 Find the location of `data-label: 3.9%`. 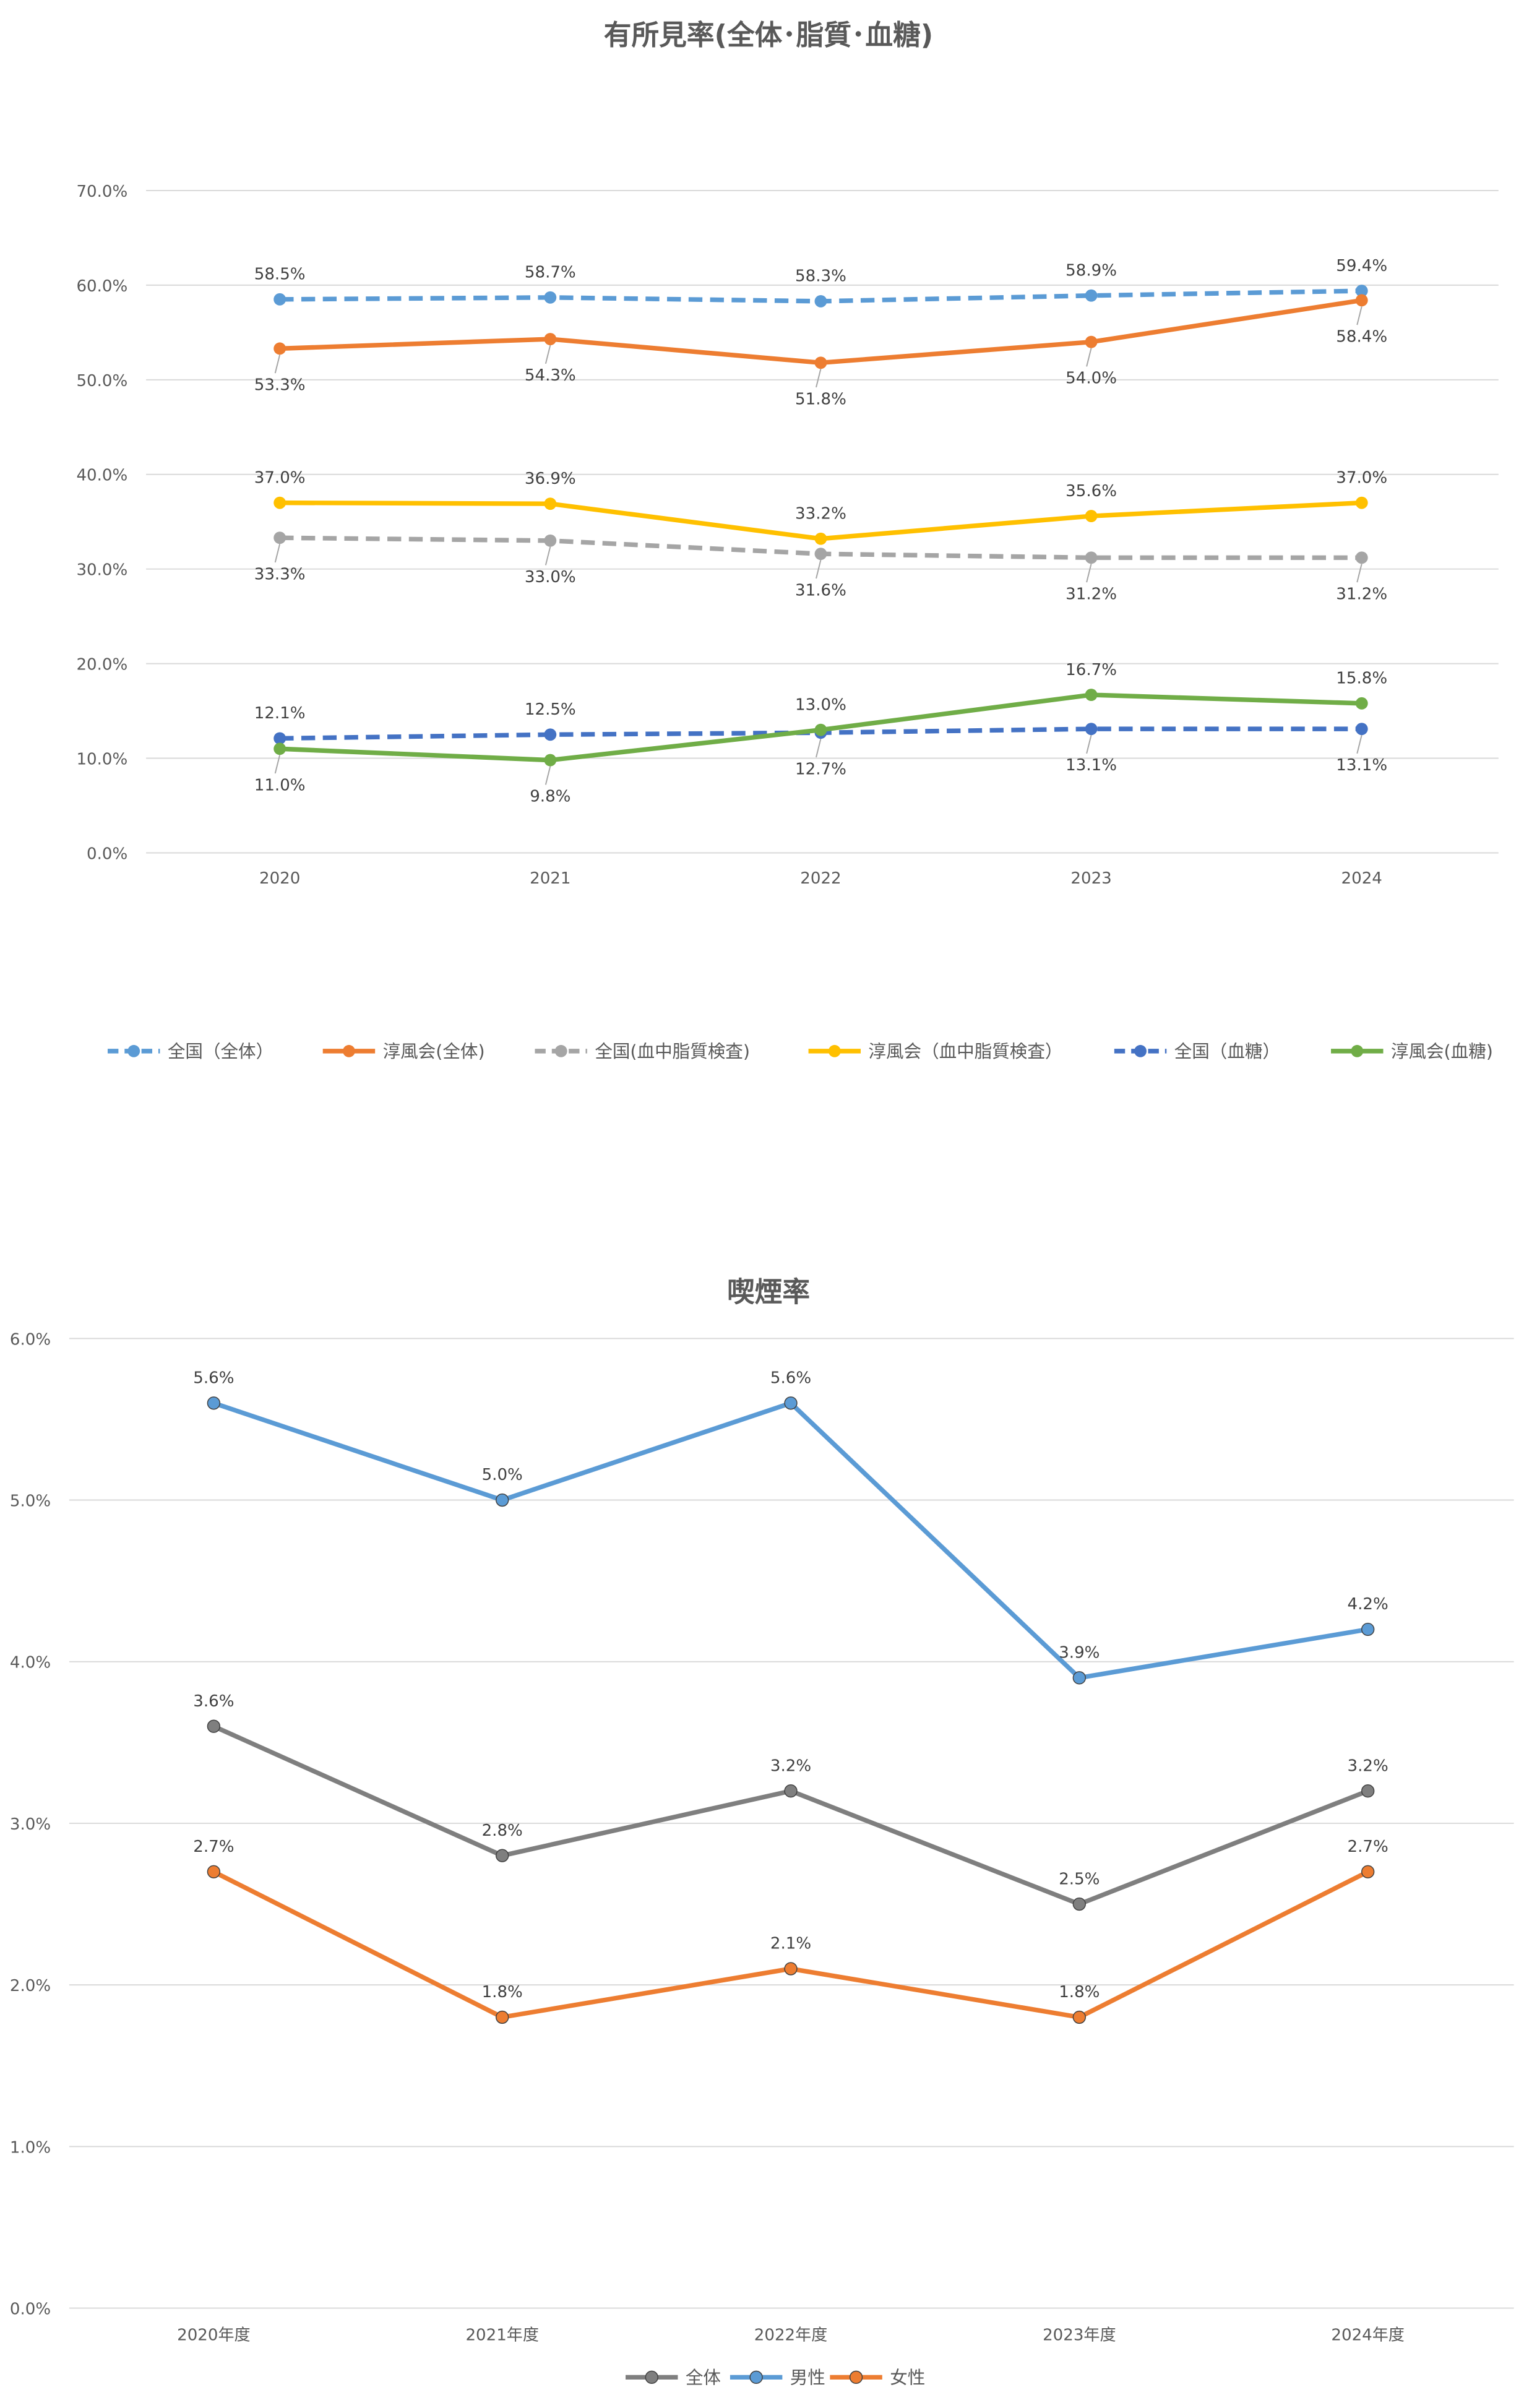

data-label: 3.9% is located at coordinates (1079, 1653).